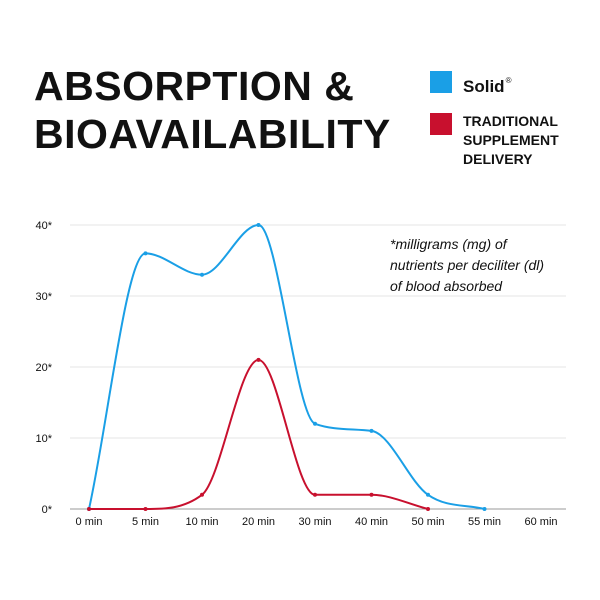  Describe the element at coordinates (427, 522) in the screenshot. I see `x-tick-label: 50 min` at that location.